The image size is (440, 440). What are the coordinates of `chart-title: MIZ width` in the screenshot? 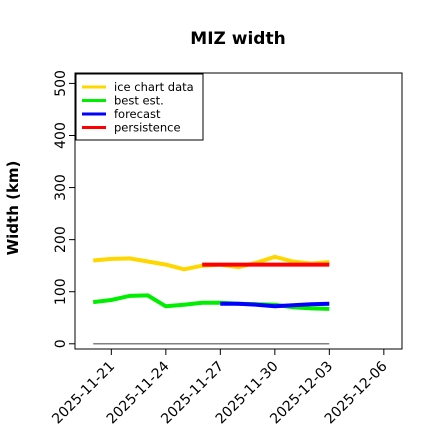 It's located at (237, 39).